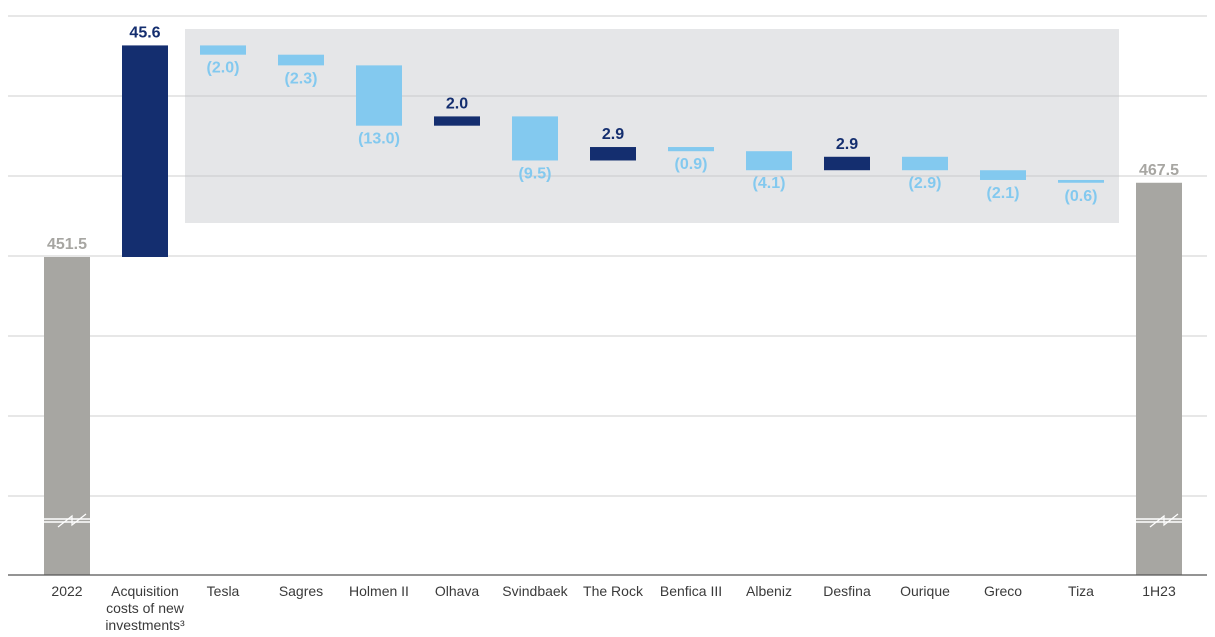 The height and width of the screenshot is (637, 1215). I want to click on category-label-2: Tesla, so click(223, 591).